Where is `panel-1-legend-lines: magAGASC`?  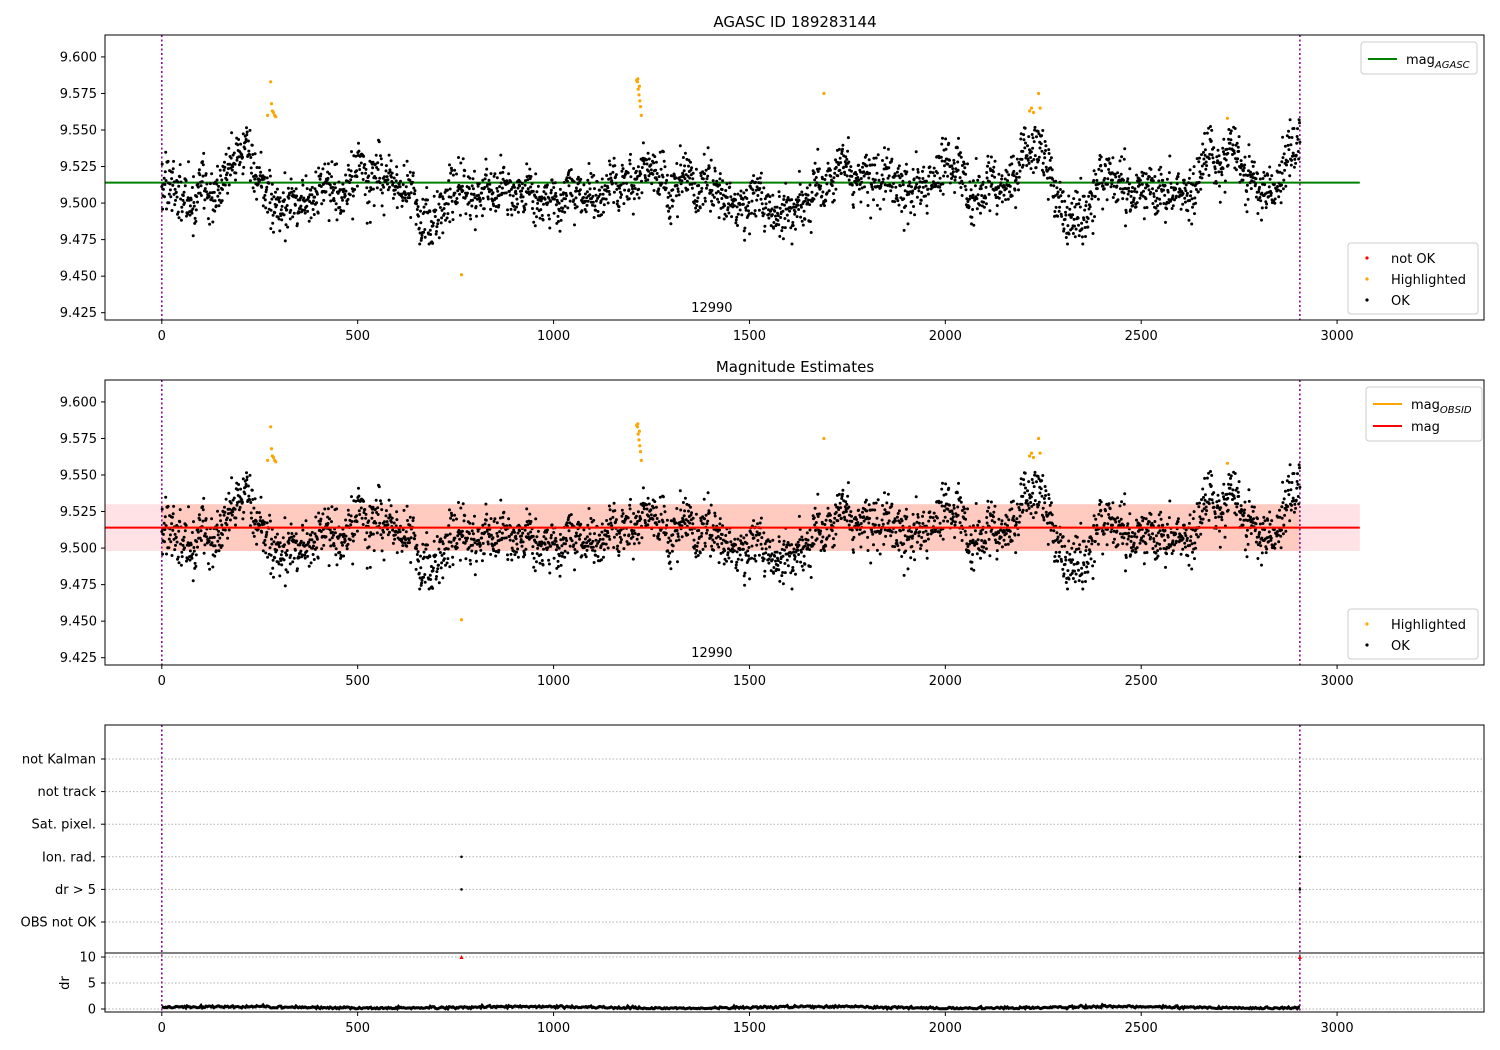
panel-1-legend-lines: magAGASC is located at coordinates (1419, 58).